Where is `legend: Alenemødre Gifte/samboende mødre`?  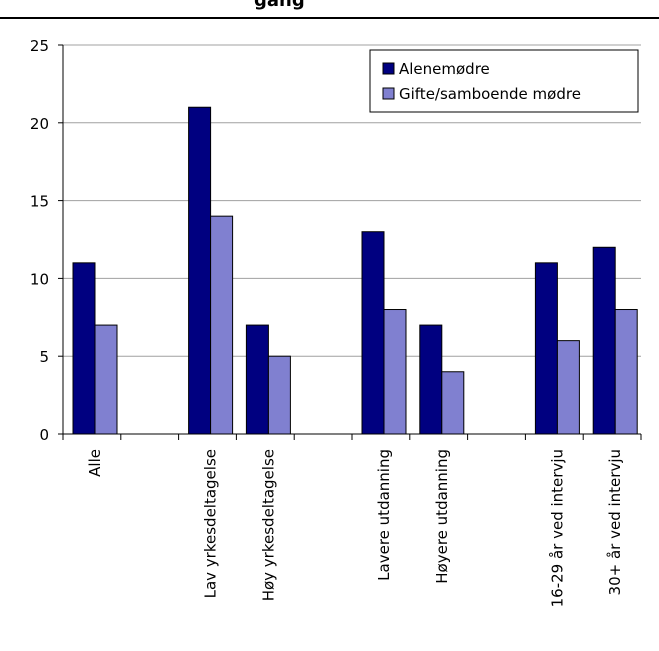 legend: Alenemødre Gifte/samboende mødre is located at coordinates (504, 81).